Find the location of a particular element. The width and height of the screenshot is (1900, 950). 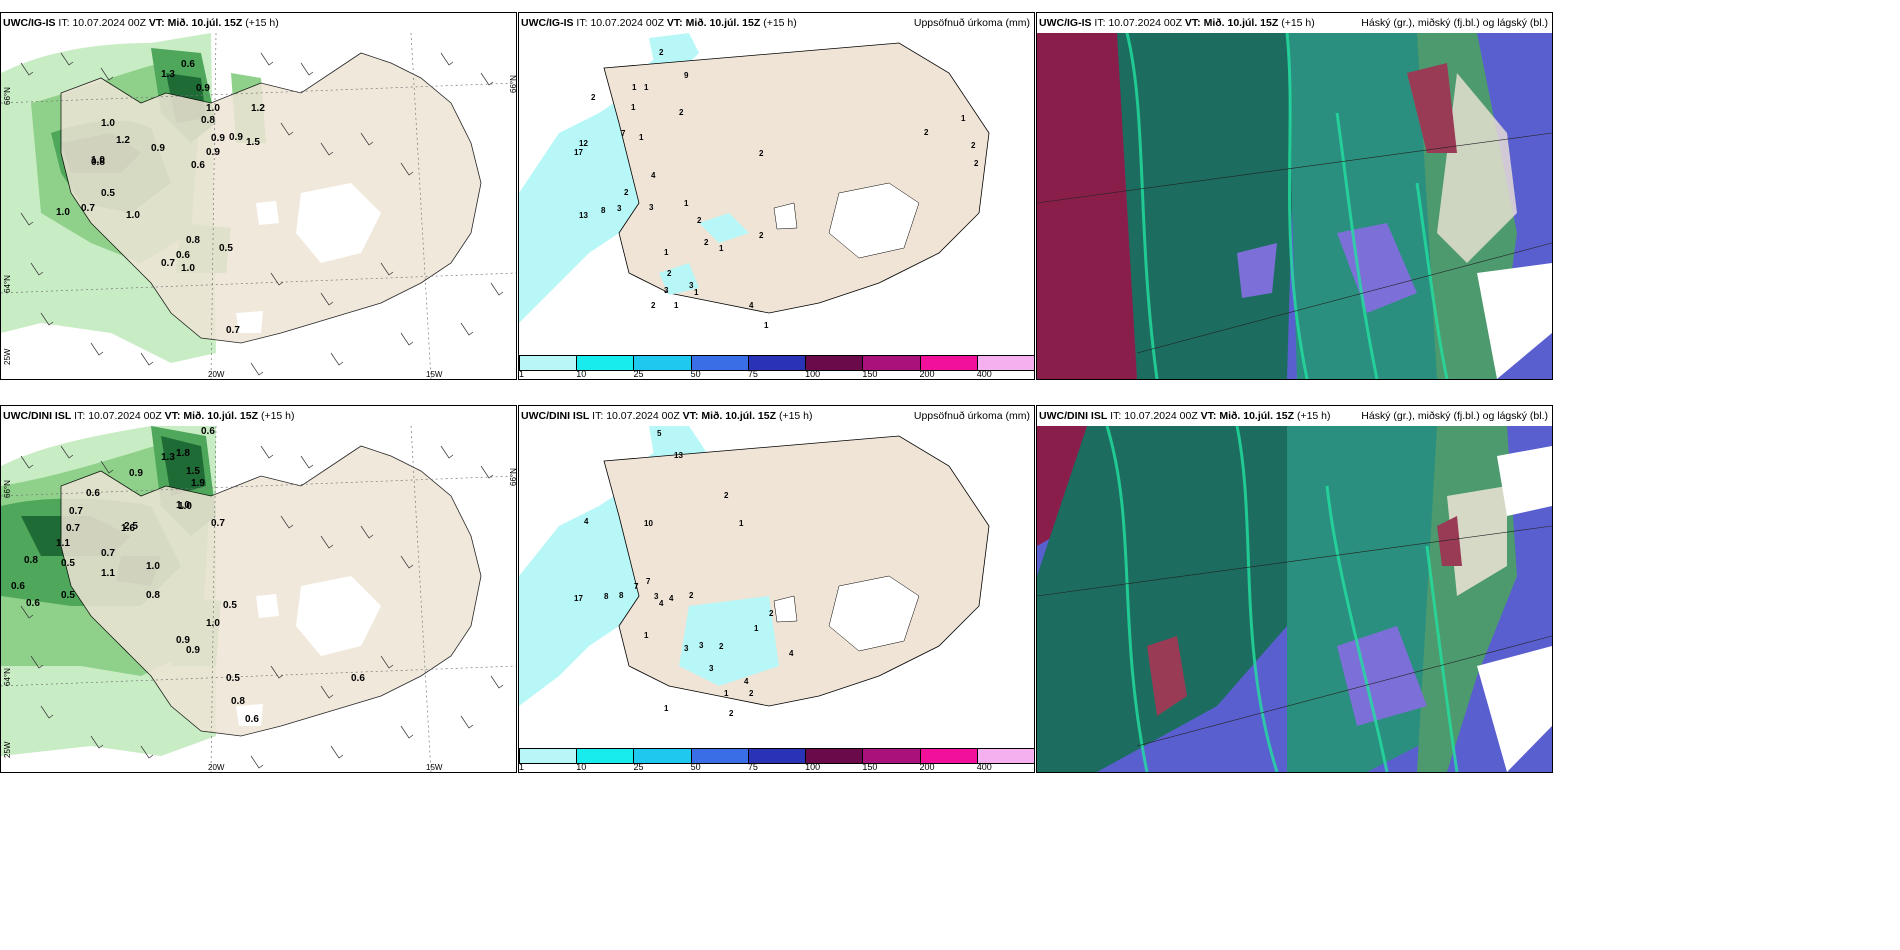

colorbar-tick-label: 200 is located at coordinates (927, 374).